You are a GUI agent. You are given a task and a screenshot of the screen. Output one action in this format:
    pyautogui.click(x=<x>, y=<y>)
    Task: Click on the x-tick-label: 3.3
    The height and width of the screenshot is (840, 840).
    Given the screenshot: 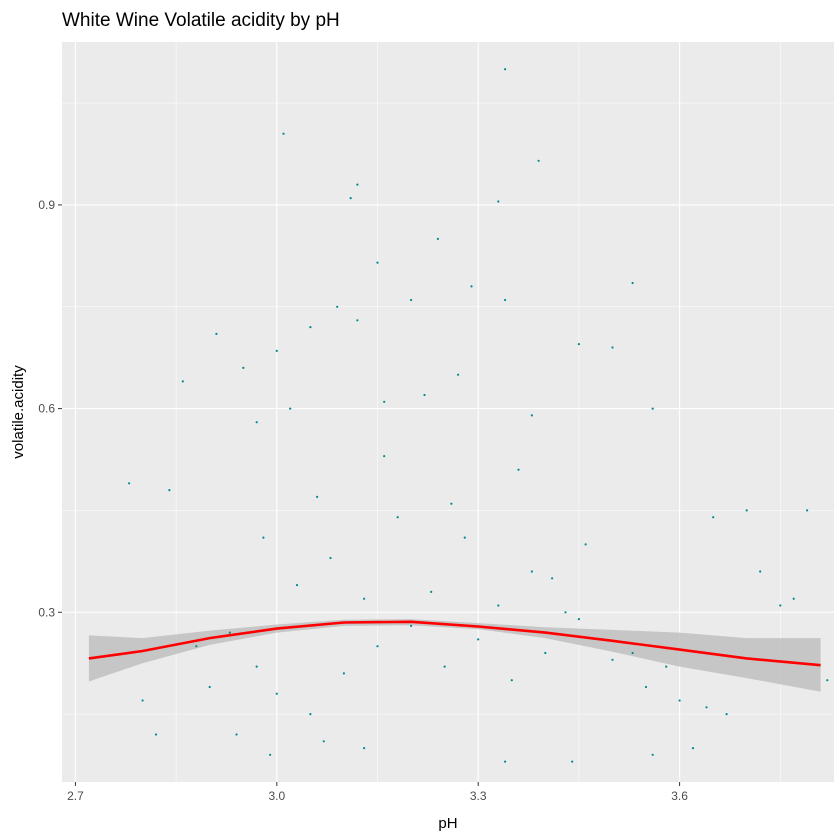 What is the action you would take?
    pyautogui.click(x=478, y=796)
    